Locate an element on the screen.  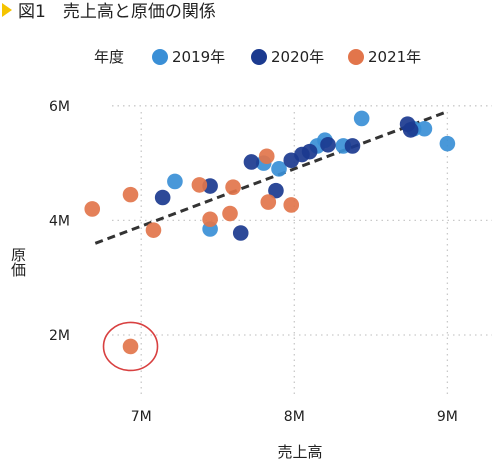
legend-item-2019: 2019年 is located at coordinates (188, 57).